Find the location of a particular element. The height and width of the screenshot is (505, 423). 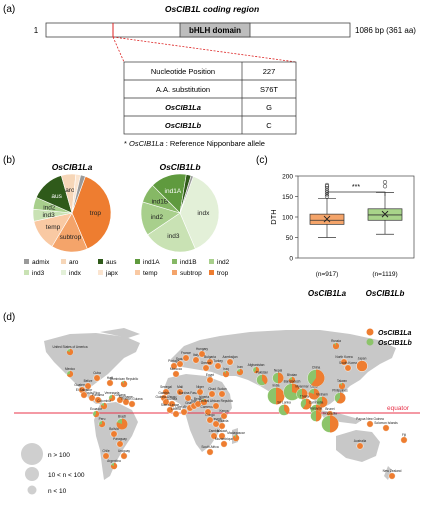

legend-label-indx: indx is located at coordinates (75, 273).